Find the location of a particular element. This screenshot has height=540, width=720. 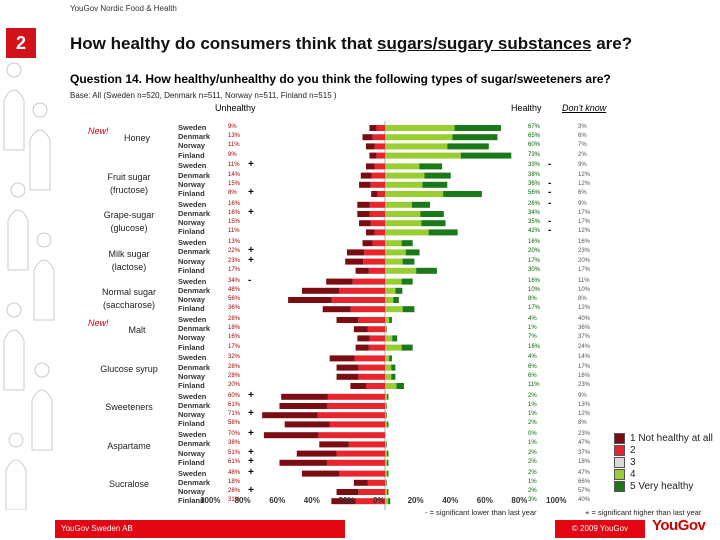

x-tick-label: 20% is located at coordinates (415, 500).